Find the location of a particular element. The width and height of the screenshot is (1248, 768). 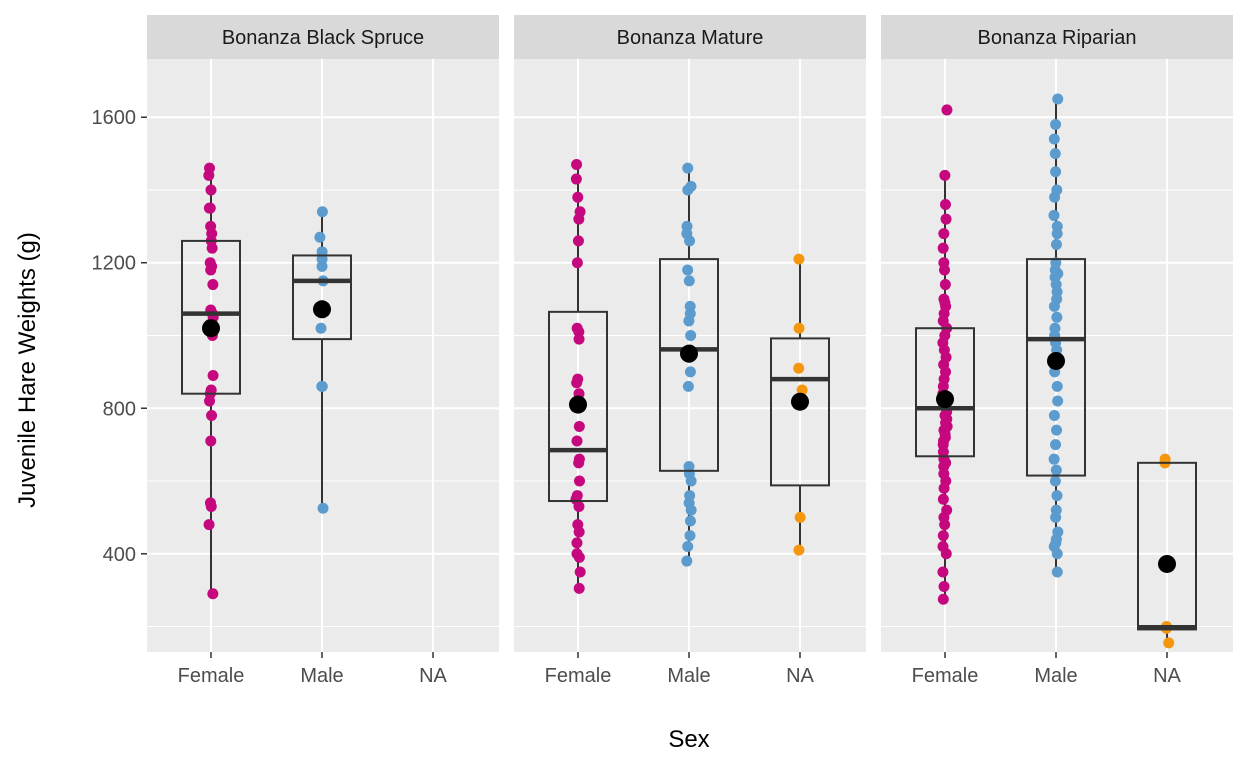

y-tick-label: 1200 is located at coordinates (114, 264).